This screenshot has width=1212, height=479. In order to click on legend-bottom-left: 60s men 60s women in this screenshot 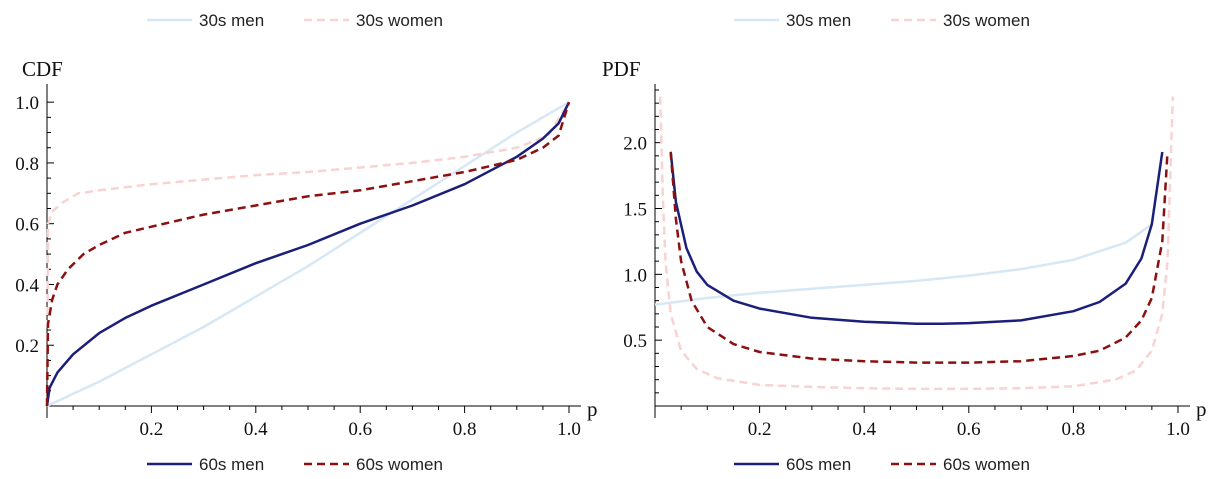, I will do `click(295, 464)`.